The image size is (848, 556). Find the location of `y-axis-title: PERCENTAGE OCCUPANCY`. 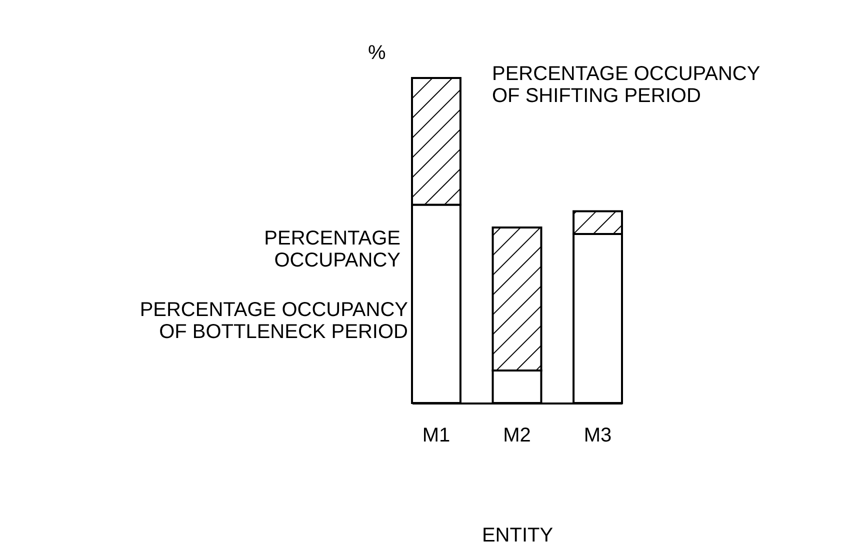

y-axis-title: PERCENTAGE OCCUPANCY is located at coordinates (332, 250).